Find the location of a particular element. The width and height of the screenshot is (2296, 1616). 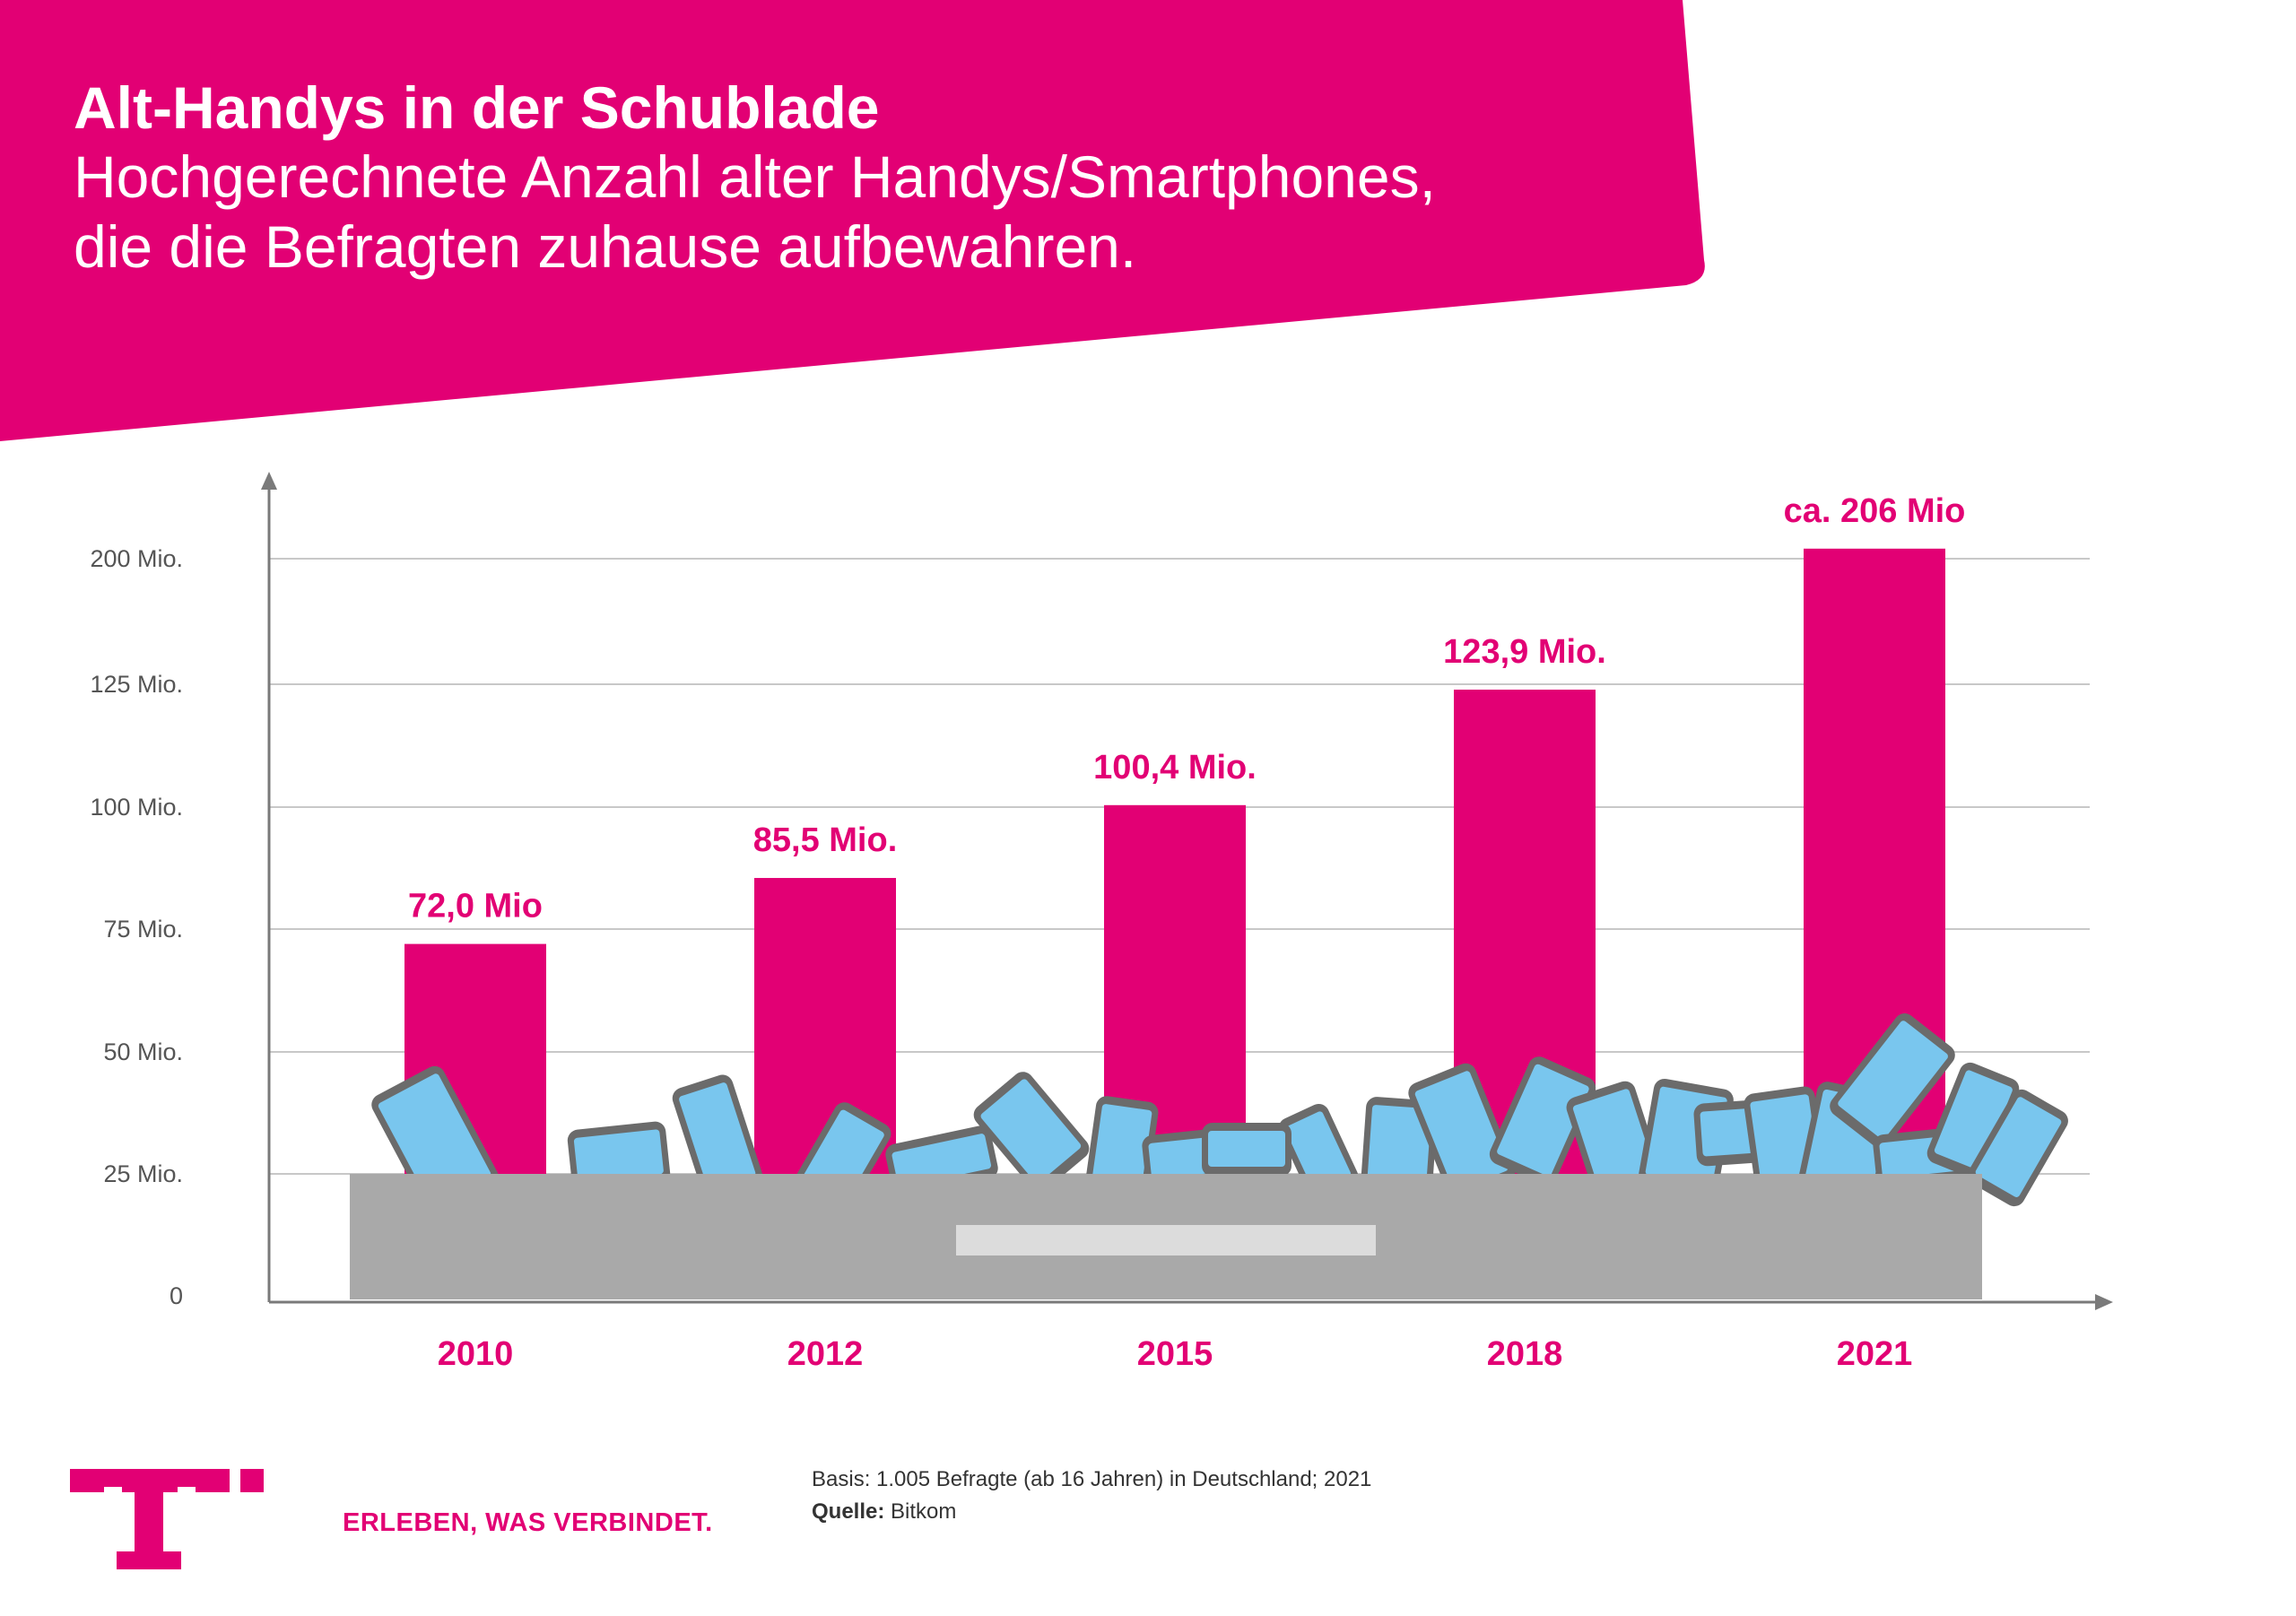

drawer is located at coordinates (1166, 1236).